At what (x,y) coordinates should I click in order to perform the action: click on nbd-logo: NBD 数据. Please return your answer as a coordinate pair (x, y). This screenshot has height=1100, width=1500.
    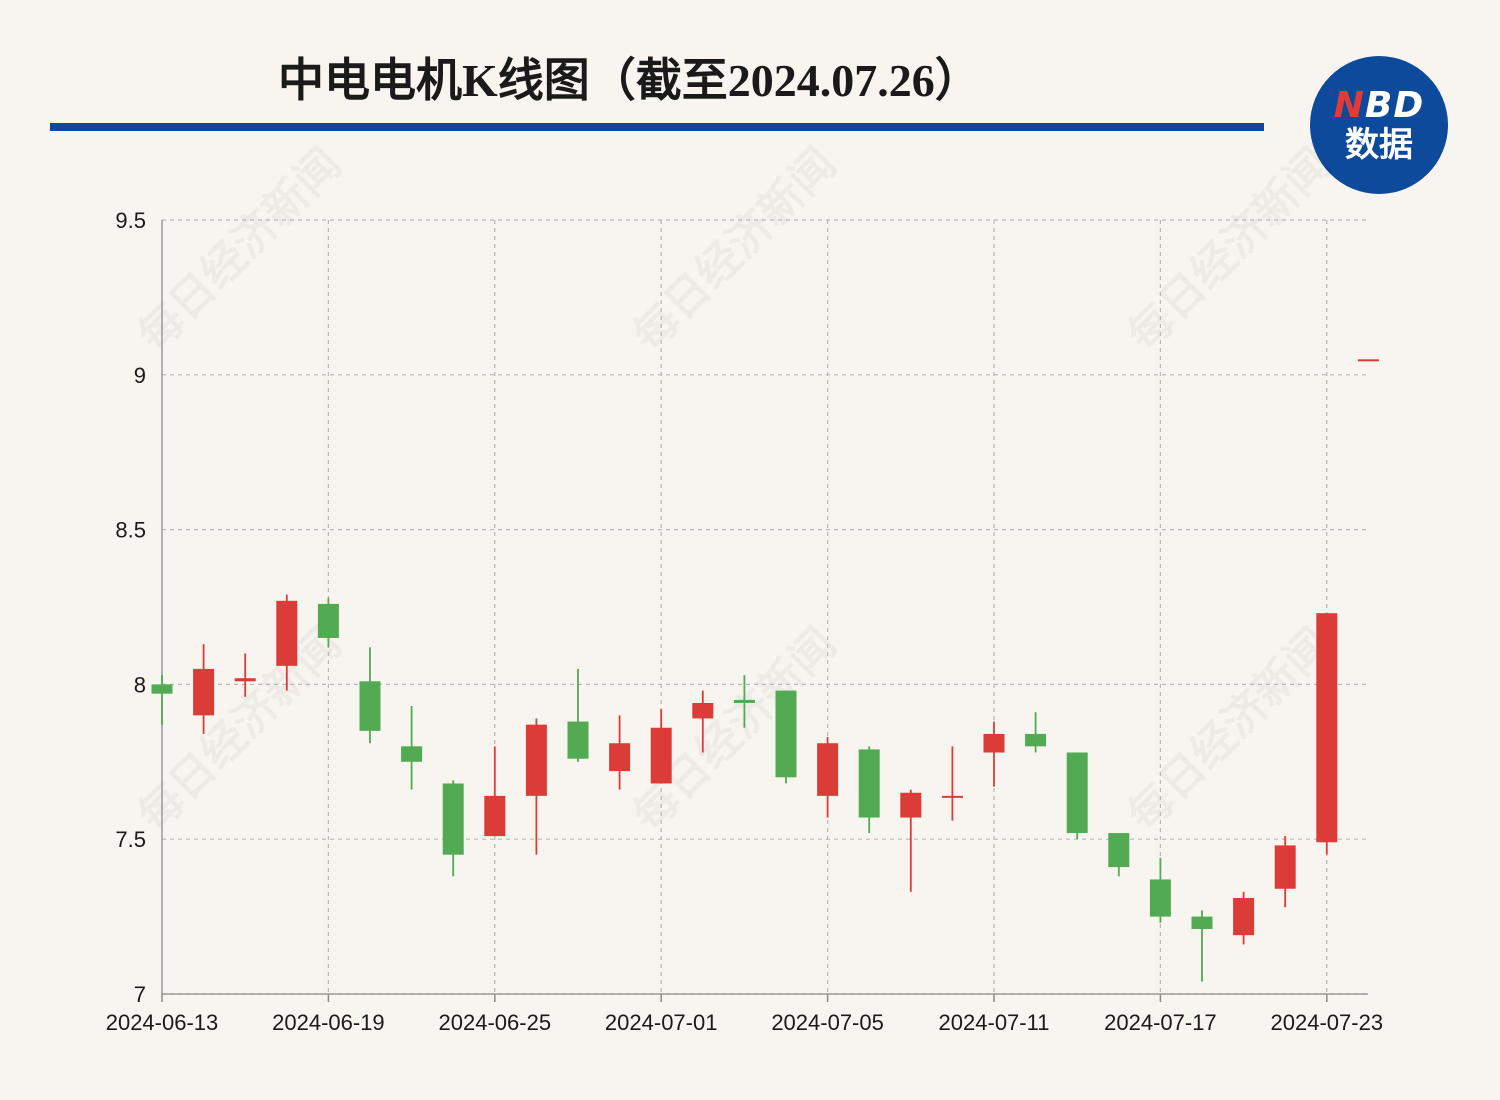
    Looking at the image, I should click on (1379, 125).